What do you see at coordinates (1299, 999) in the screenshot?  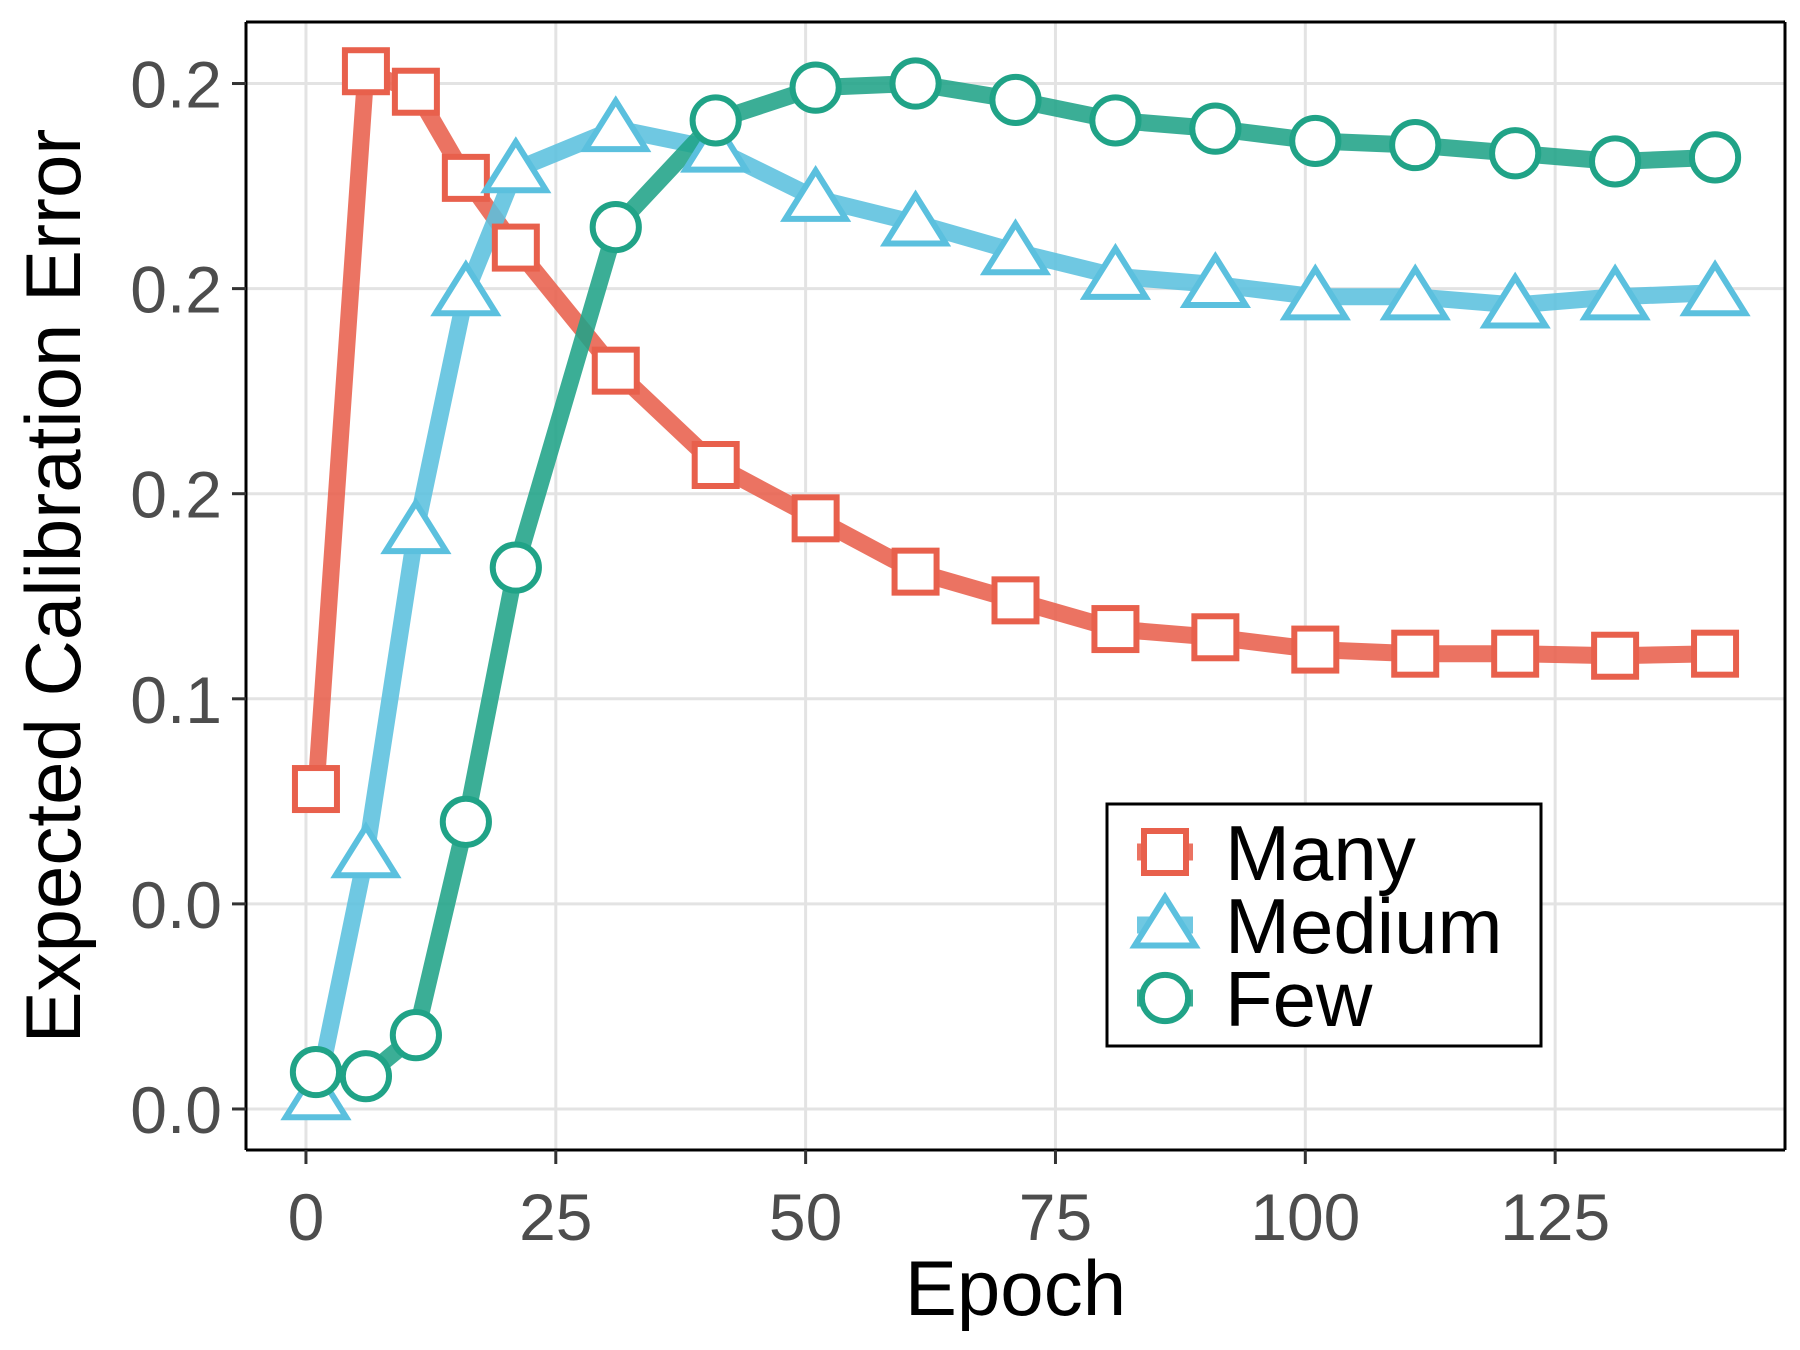 I see `legend-label-few: Few` at bounding box center [1299, 999].